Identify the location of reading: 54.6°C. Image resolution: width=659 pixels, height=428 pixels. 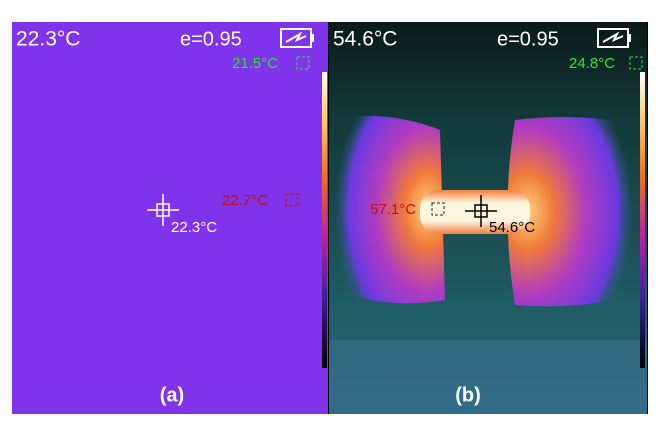
(365, 39).